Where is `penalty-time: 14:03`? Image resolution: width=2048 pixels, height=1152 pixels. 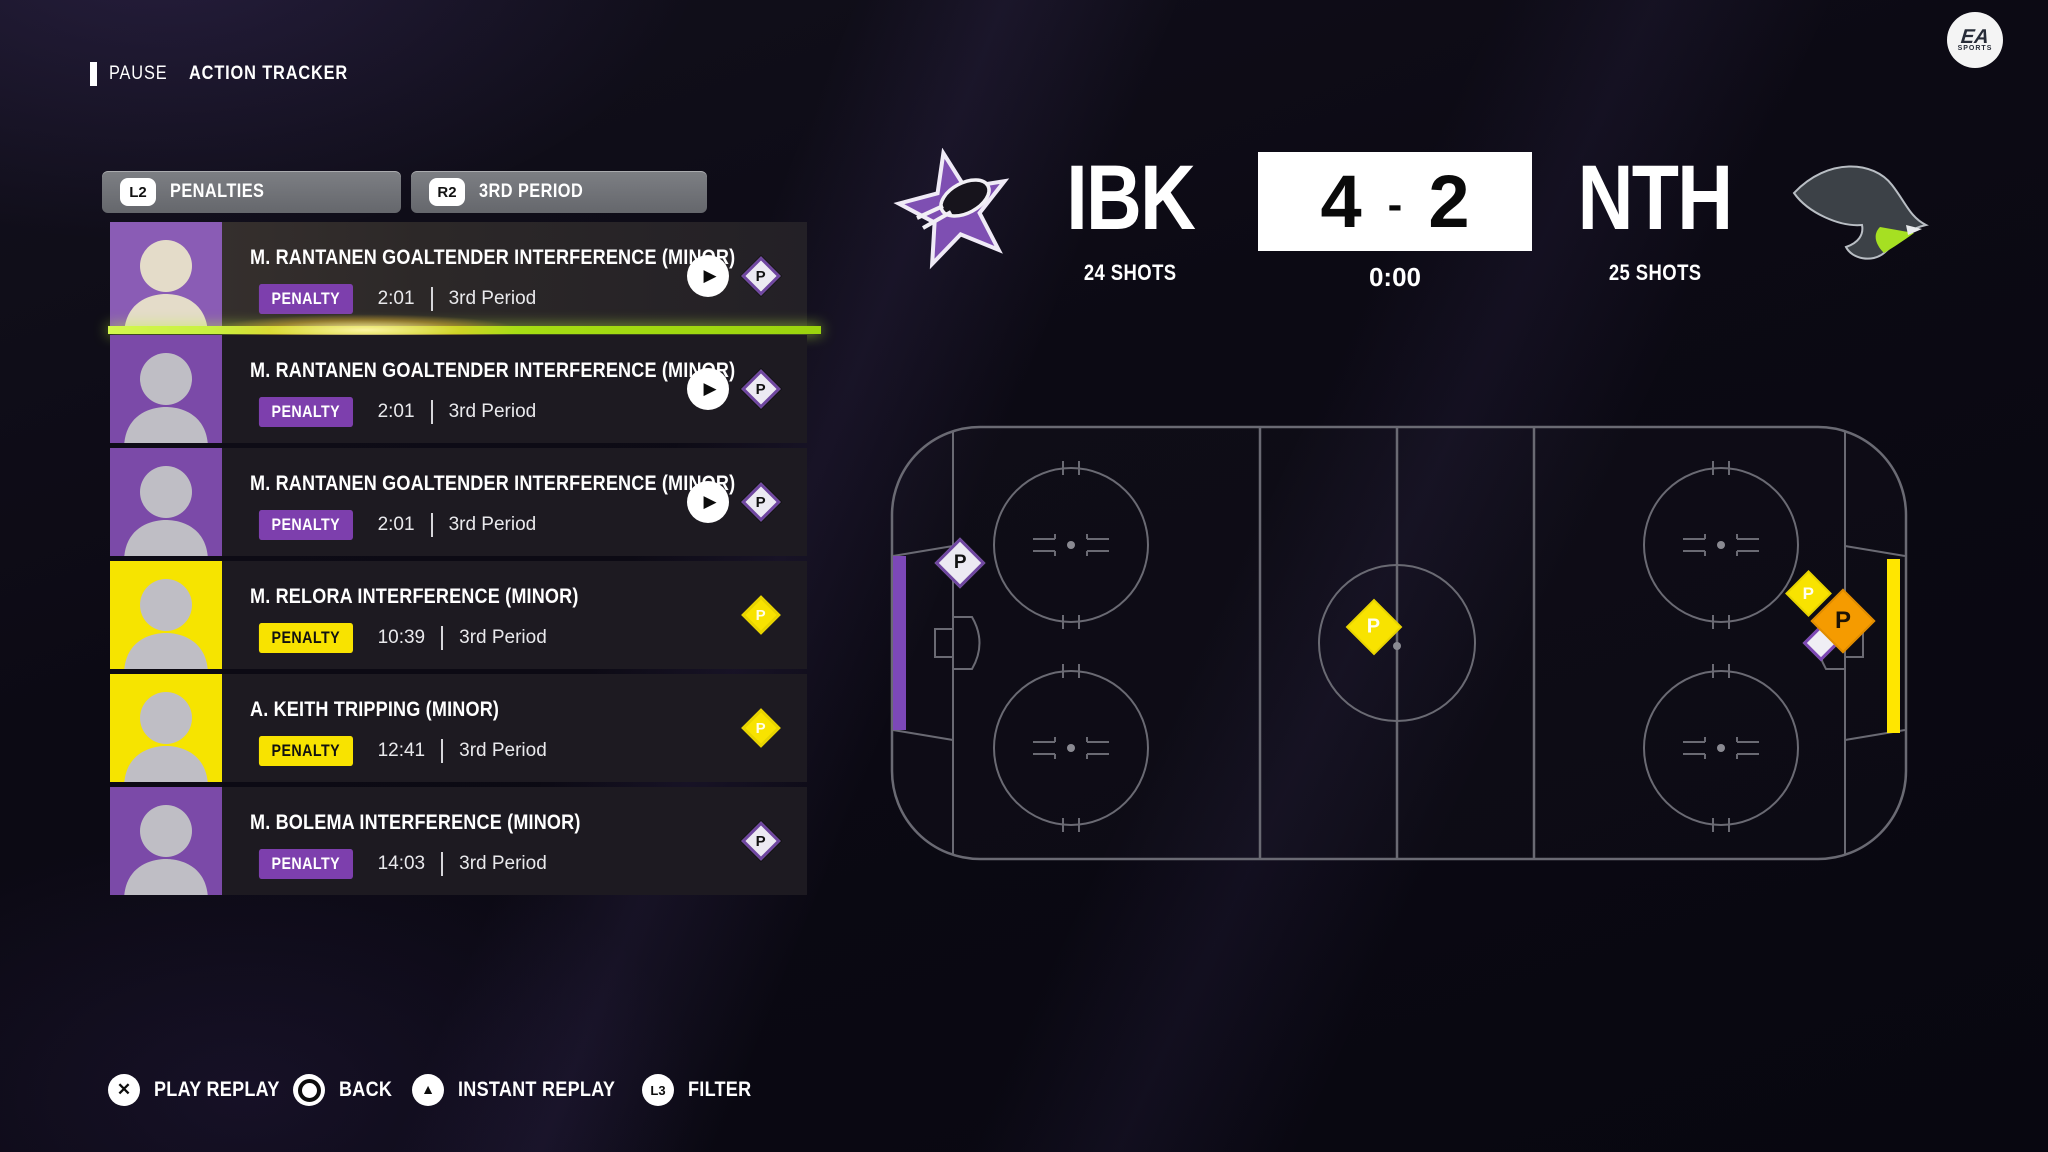 penalty-time: 14:03 is located at coordinates (401, 863).